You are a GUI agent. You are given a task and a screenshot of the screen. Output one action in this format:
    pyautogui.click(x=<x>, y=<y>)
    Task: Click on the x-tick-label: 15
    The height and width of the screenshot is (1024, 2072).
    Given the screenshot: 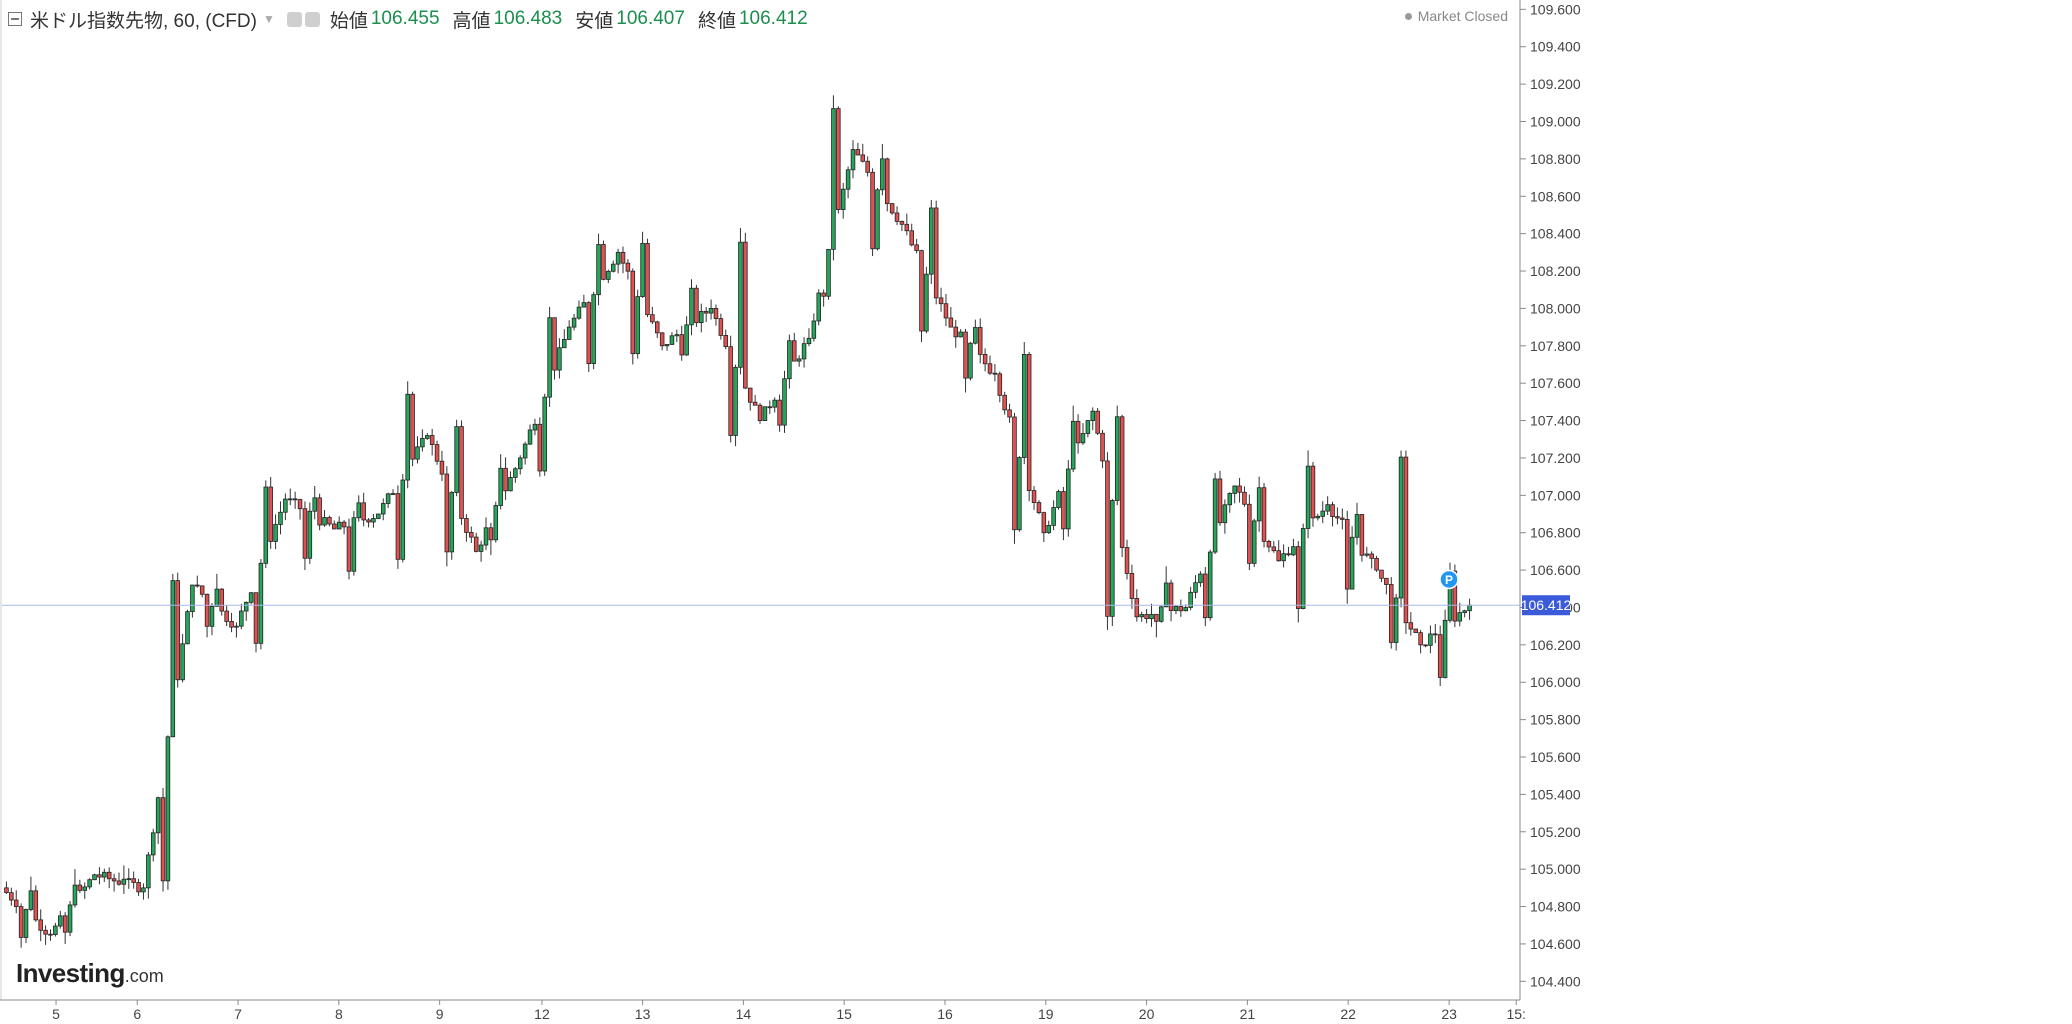 What is the action you would take?
    pyautogui.click(x=844, y=1014)
    